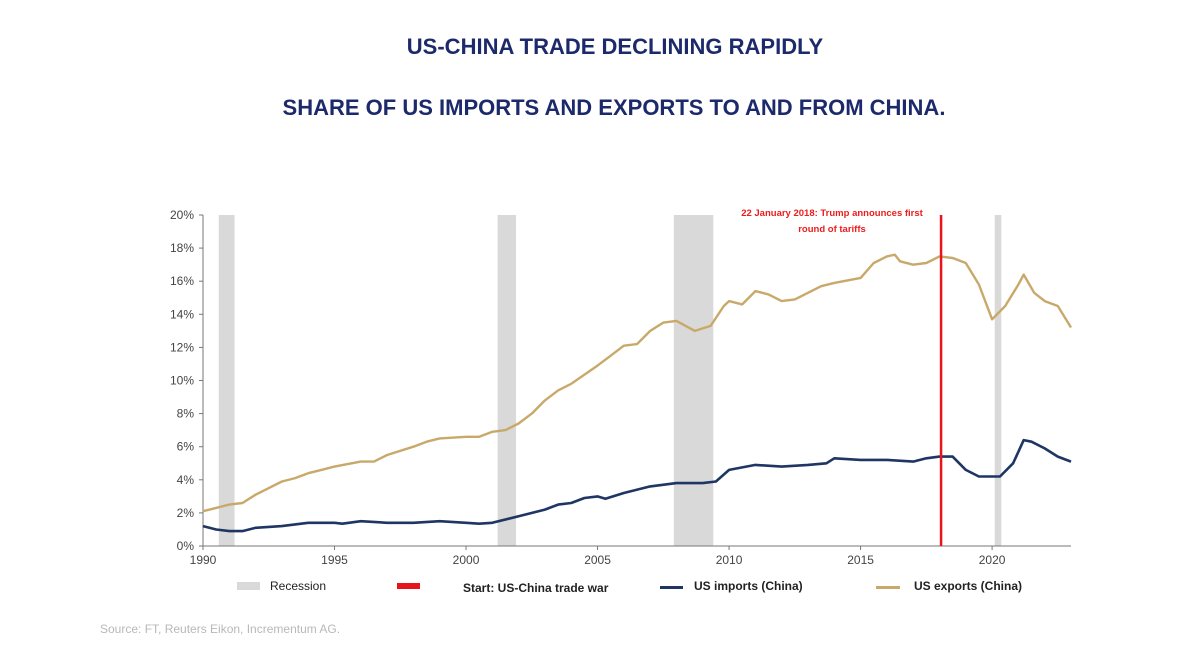  Describe the element at coordinates (597, 560) in the screenshot. I see `x-tick-label: 2005` at that location.